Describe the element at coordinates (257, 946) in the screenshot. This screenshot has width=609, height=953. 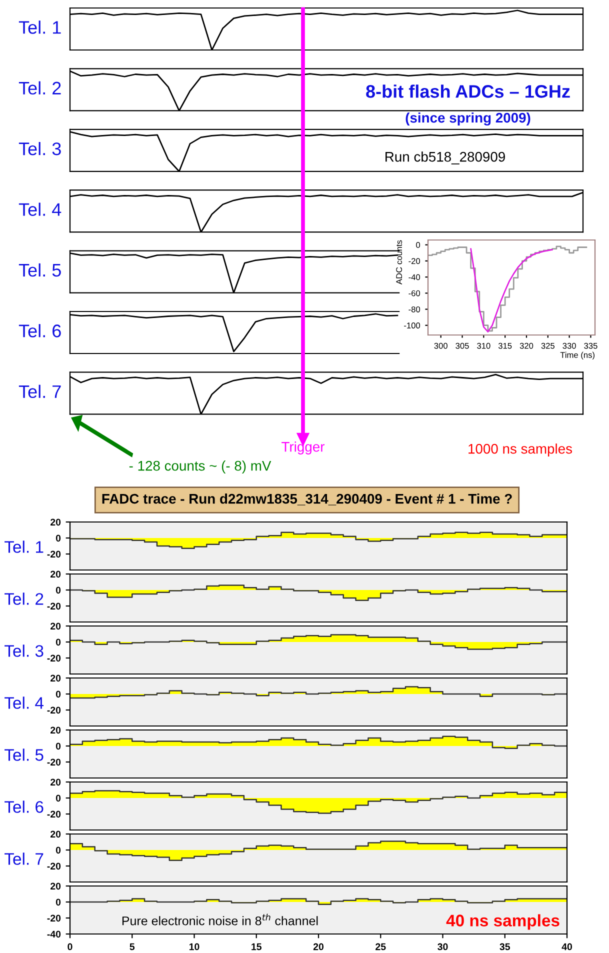
I see `x-tick-label: 15` at that location.